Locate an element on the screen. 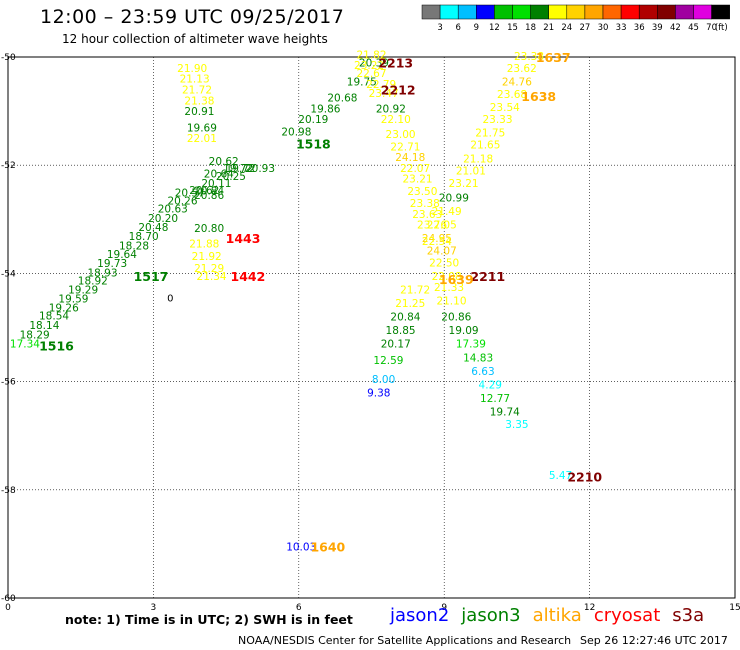  x-tick-label: 15 is located at coordinates (734, 608).